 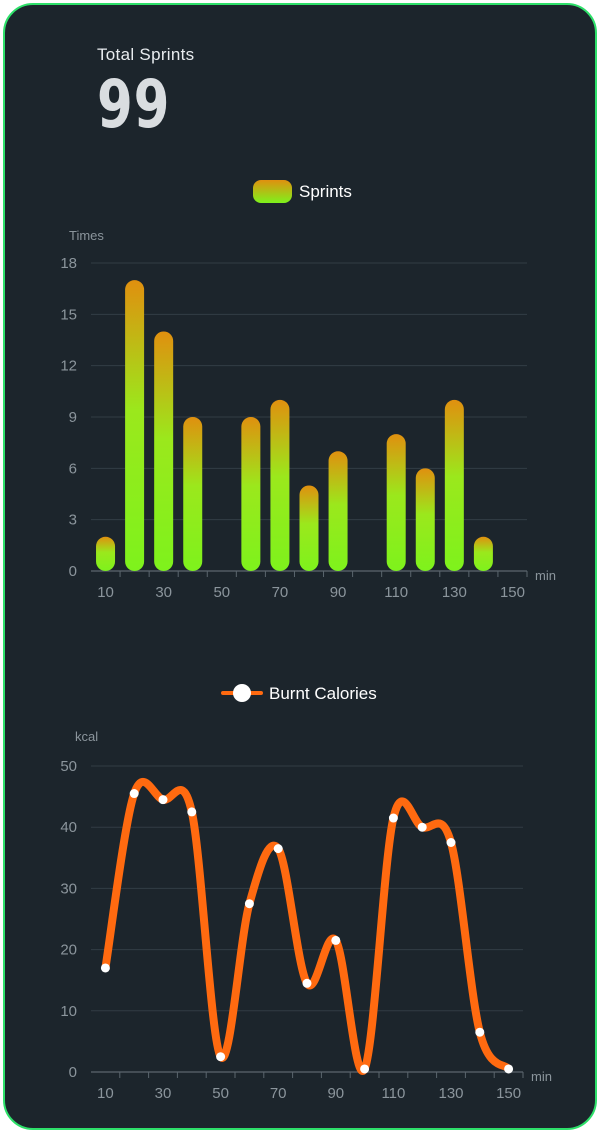 I want to click on line-x-tick-label: 130, so click(x=450, y=1093).